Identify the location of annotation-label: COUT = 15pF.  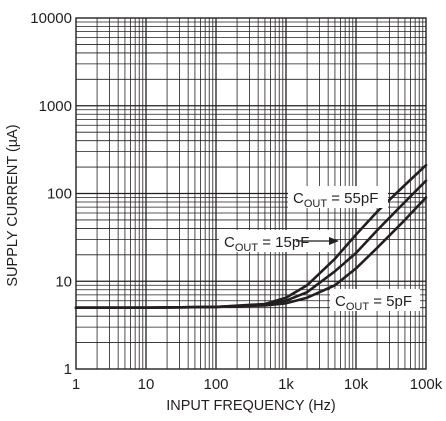
(266, 244).